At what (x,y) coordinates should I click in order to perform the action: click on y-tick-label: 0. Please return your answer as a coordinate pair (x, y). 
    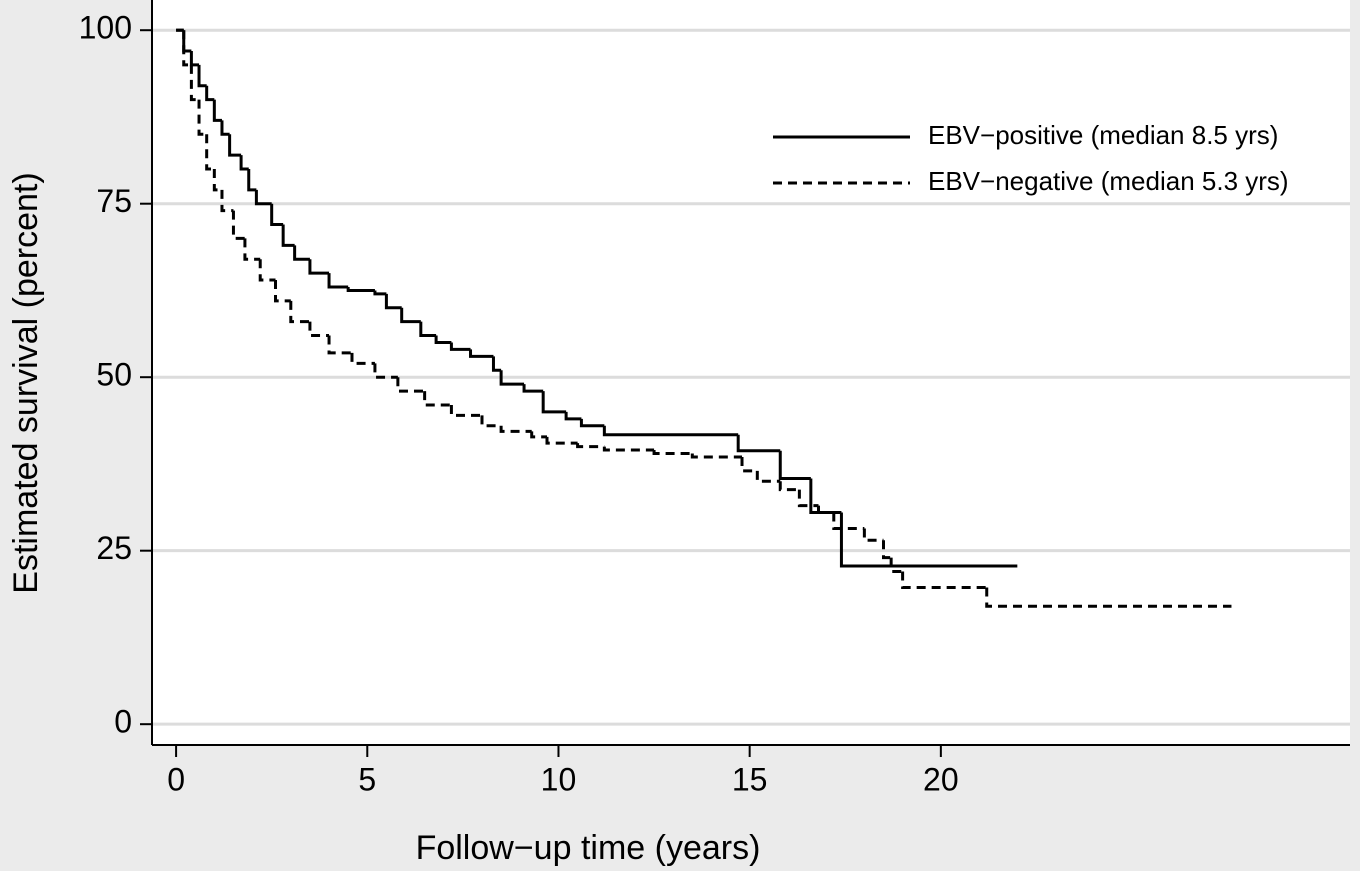
    Looking at the image, I should click on (123, 722).